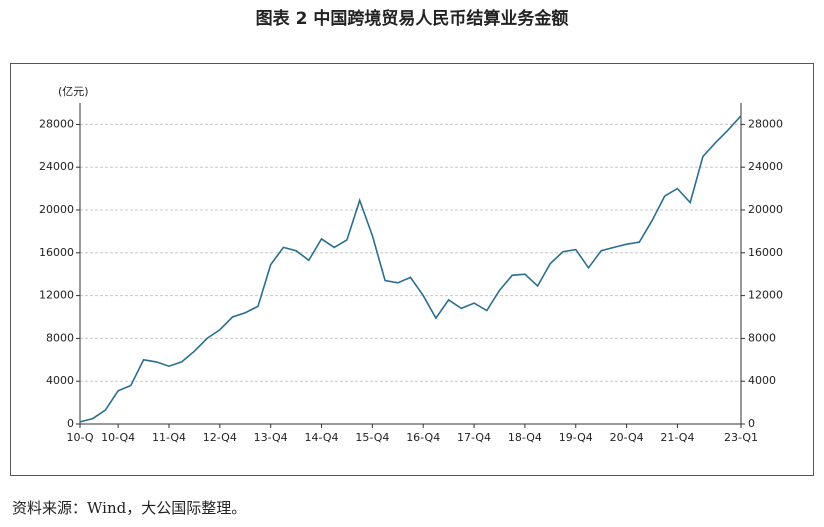 This screenshot has width=824, height=527. I want to click on y-tick-label: 28000, so click(56, 123).